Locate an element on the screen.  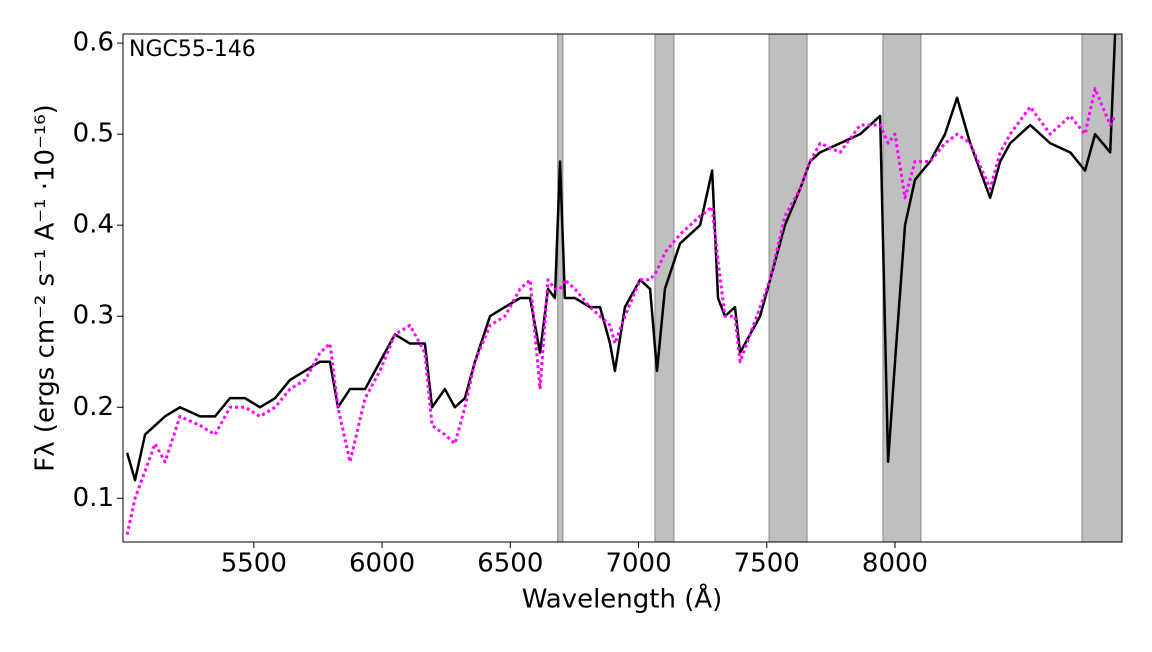
x-axis-label: Wavelength (Å) is located at coordinates (622, 599).